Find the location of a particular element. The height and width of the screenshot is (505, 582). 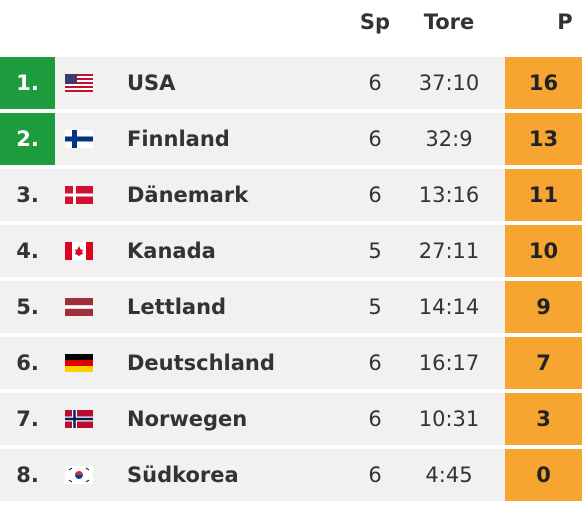

table-row: 6. Deutschland 6 16:17 7 is located at coordinates (291, 363).